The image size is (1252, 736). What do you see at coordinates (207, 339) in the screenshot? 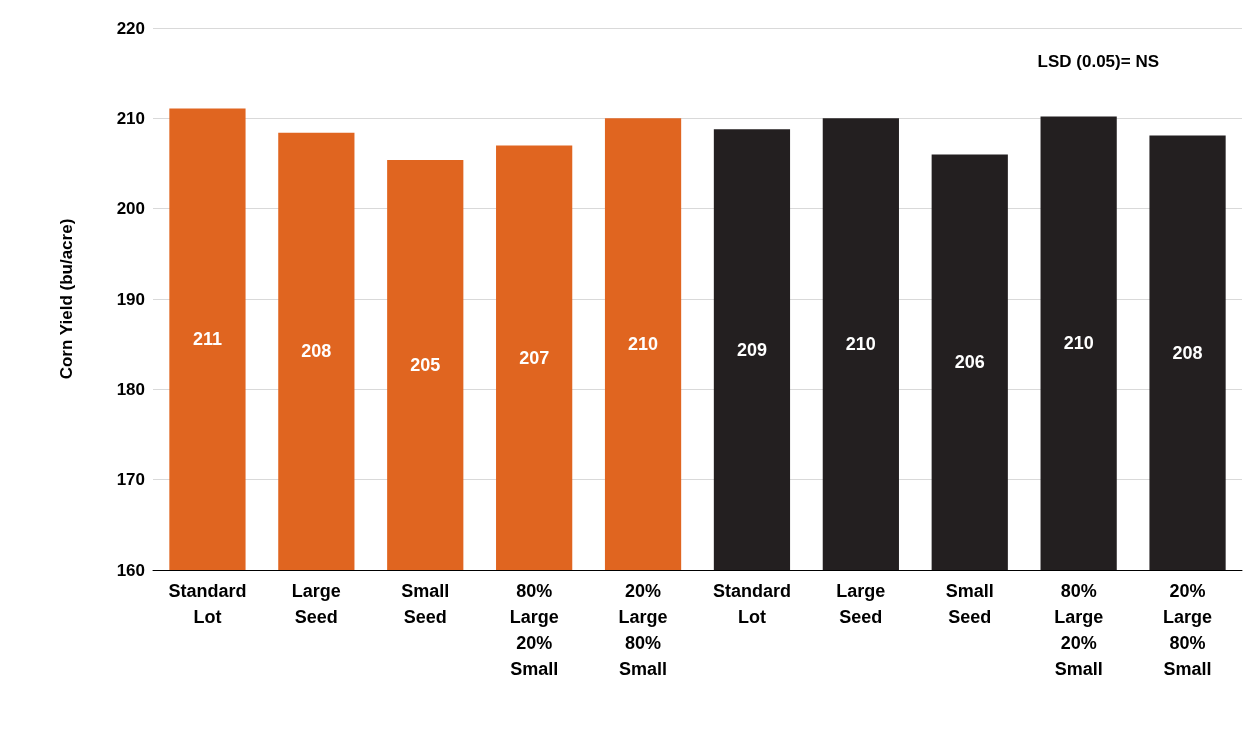
I see `data-label: 211` at bounding box center [207, 339].